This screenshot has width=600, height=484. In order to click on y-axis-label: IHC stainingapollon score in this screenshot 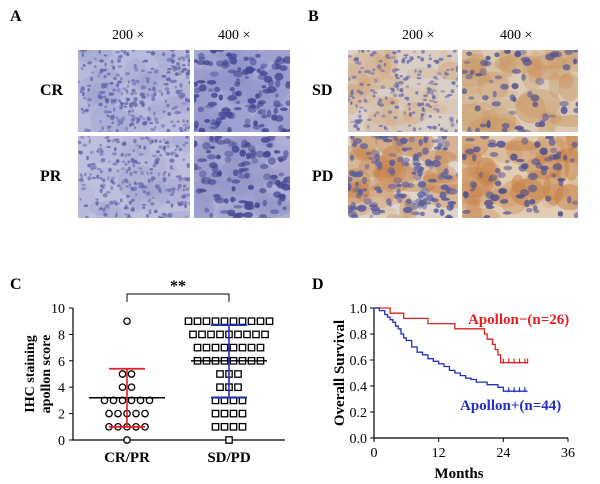, I will do `click(38, 374)`.